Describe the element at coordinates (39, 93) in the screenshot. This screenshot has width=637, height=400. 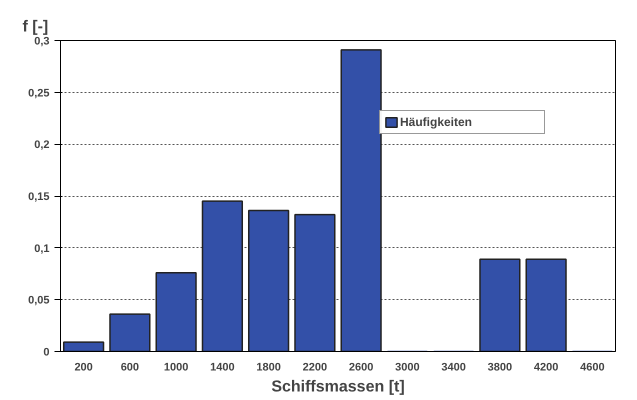
I see `y-tick-label: 0,25` at that location.